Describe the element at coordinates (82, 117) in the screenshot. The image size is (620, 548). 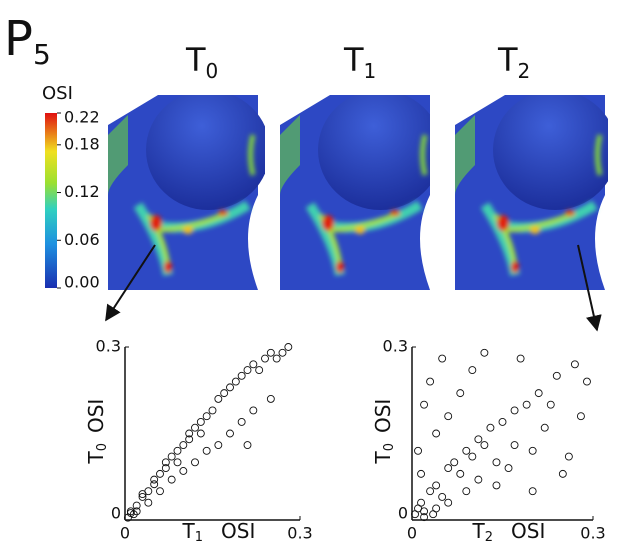
I see `colorbar-tick-label: 0.22` at that location.